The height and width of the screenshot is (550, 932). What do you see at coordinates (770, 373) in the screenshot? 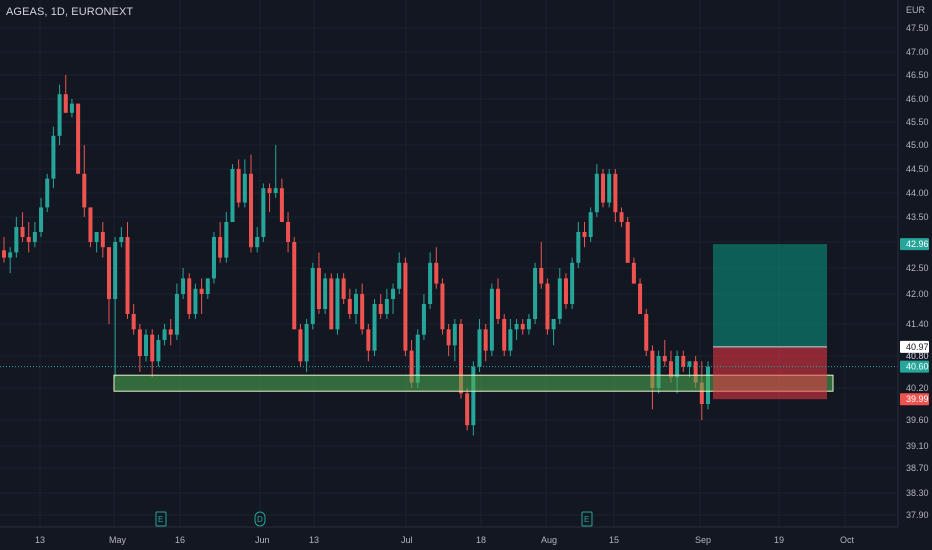
I see `position-stop-zone` at bounding box center [770, 373].